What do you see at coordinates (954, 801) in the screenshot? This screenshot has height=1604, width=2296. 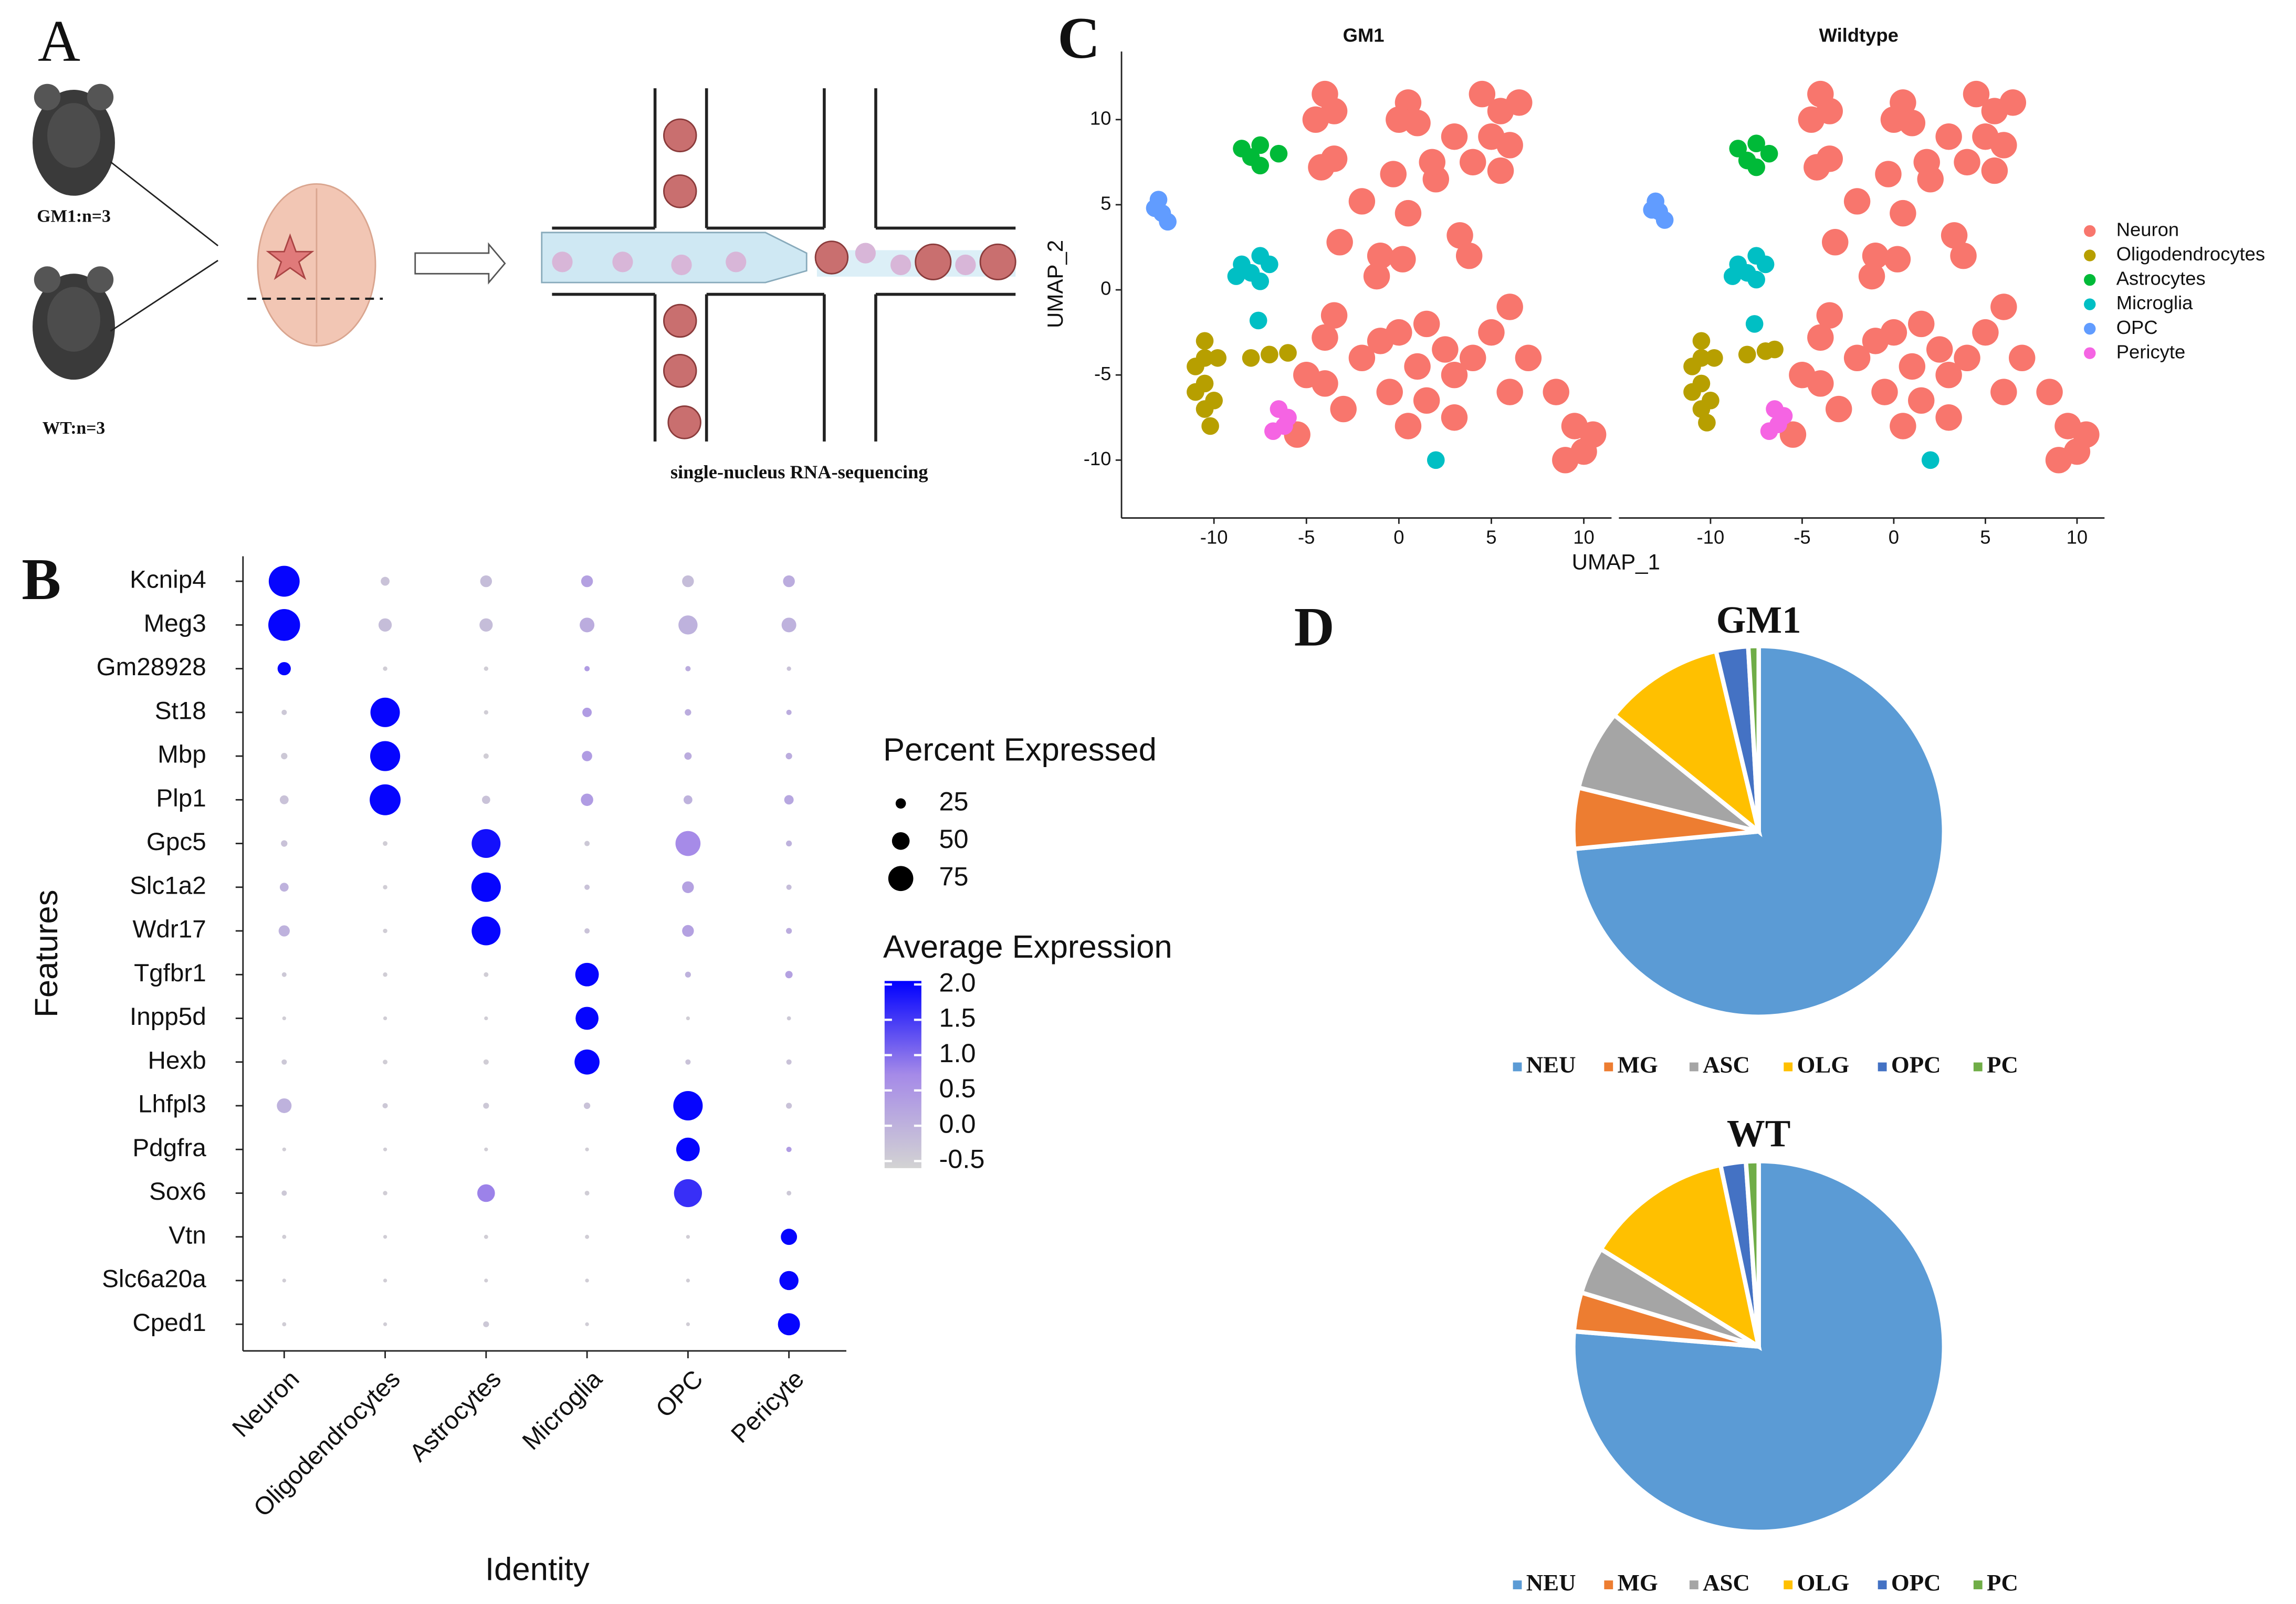 I see `legend-label: 25` at bounding box center [954, 801].